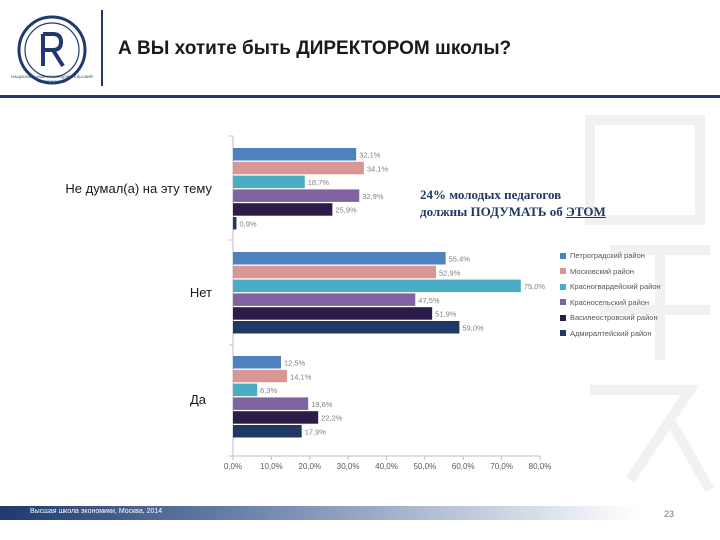  Describe the element at coordinates (535, 286) in the screenshot. I see `data-label: 75,0%` at that location.